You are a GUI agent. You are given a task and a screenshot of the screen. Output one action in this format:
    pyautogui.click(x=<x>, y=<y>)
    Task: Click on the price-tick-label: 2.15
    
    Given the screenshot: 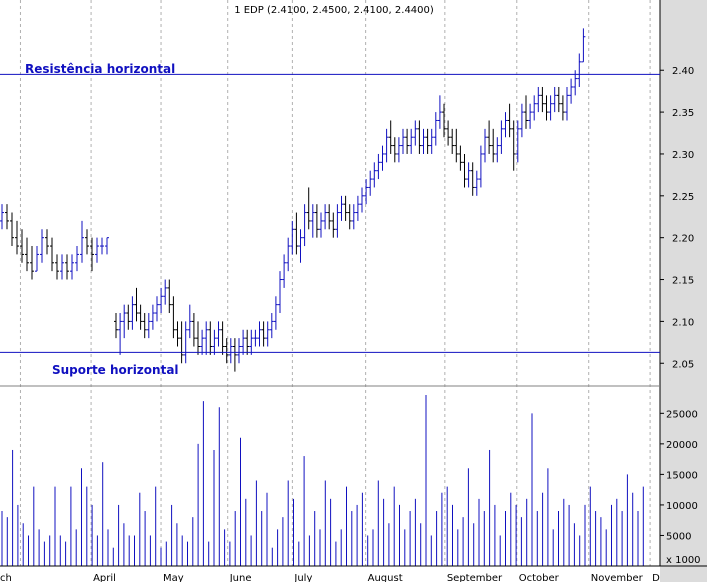 What is the action you would take?
    pyautogui.click(x=683, y=281)
    